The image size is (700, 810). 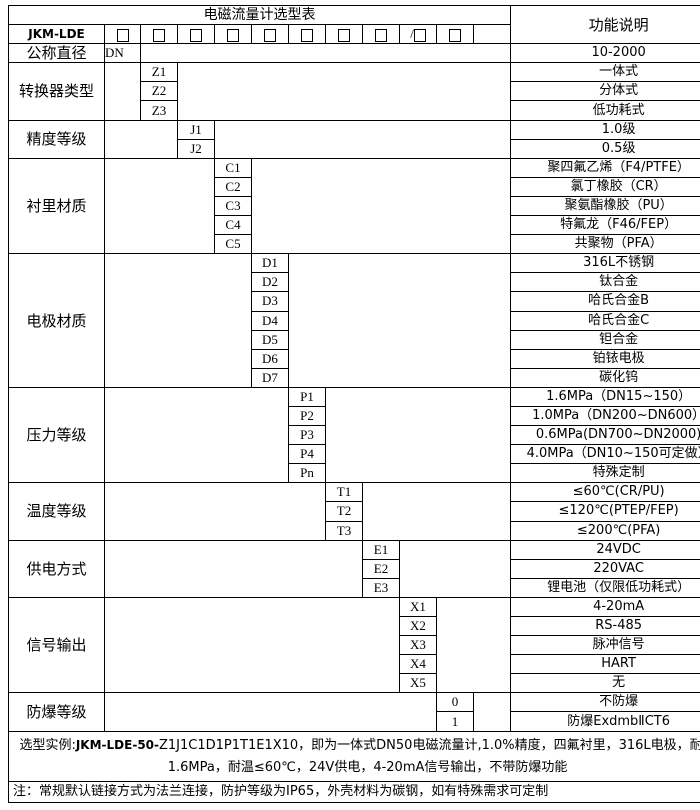 What do you see at coordinates (270, 339) in the screenshot?
I see `option-code: D5` at bounding box center [270, 339].